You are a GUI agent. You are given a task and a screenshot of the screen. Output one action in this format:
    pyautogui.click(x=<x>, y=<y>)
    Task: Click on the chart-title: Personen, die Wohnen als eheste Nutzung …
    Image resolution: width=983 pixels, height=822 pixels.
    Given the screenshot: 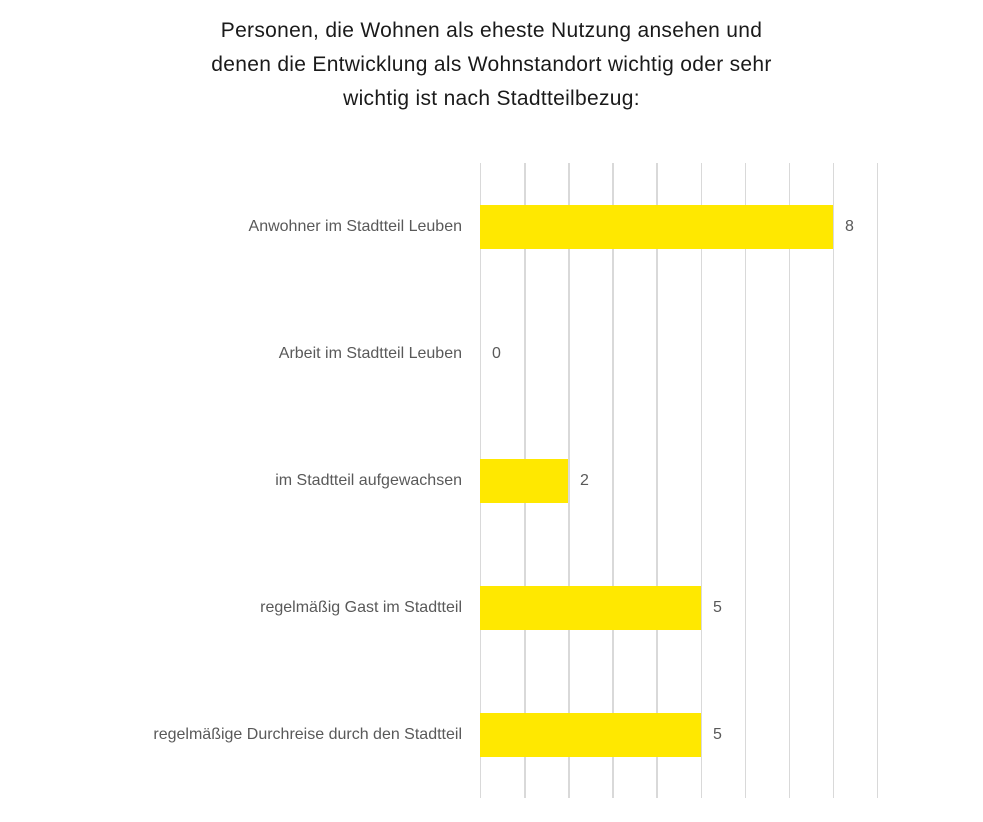 What is the action you would take?
    pyautogui.click(x=491, y=58)
    